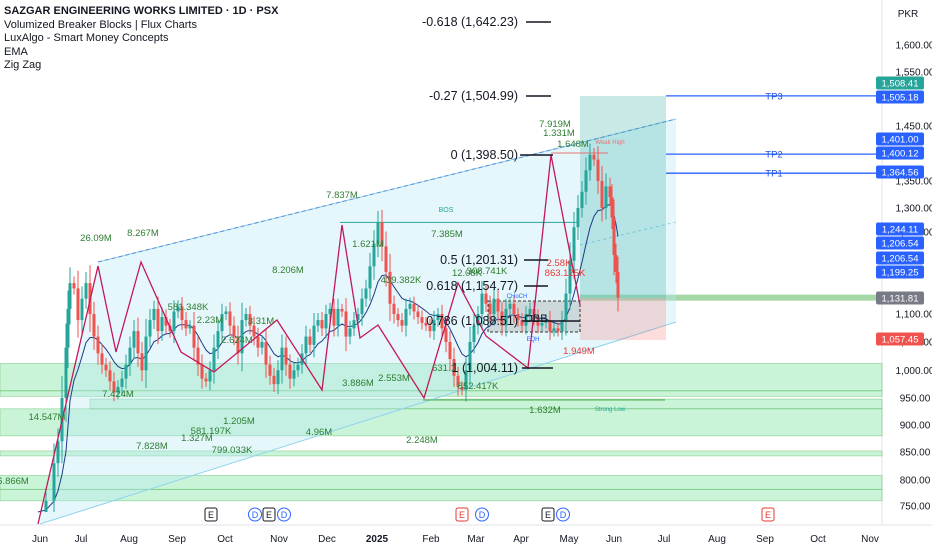 The height and width of the screenshot is (550, 932). I want to click on breaker-block, so click(731, 297).